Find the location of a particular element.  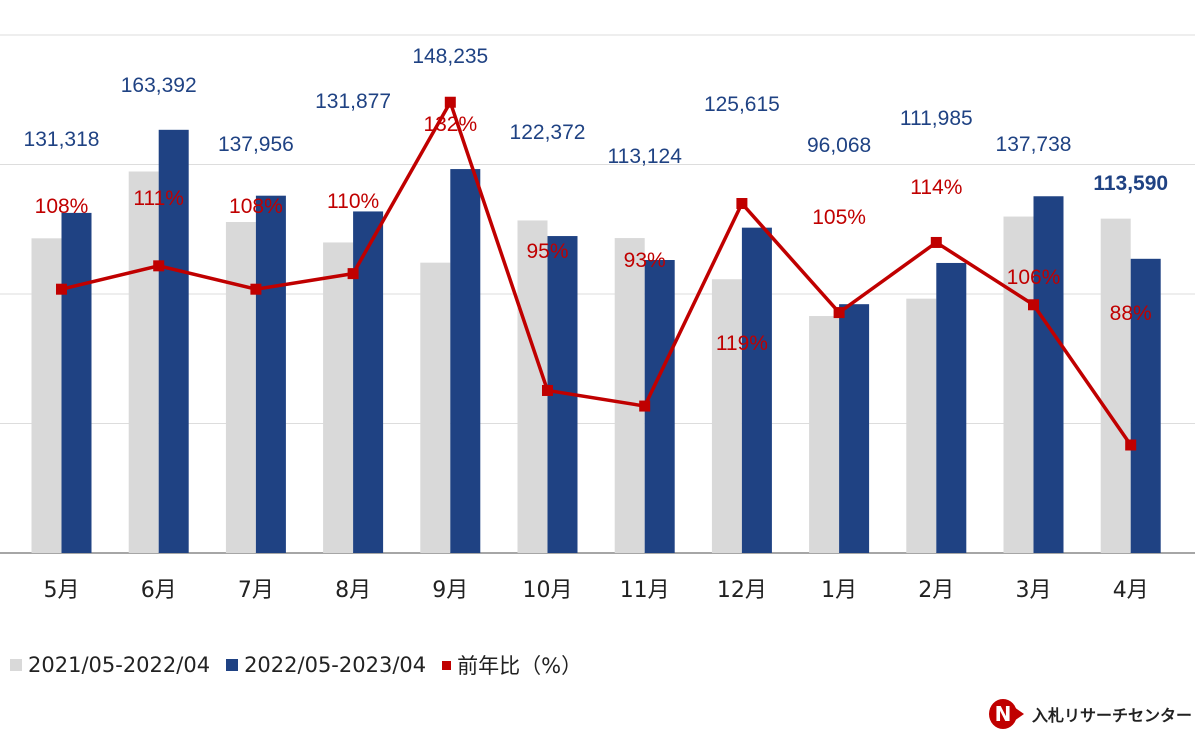

bar-value-label: 131,318 is located at coordinates (62, 139).